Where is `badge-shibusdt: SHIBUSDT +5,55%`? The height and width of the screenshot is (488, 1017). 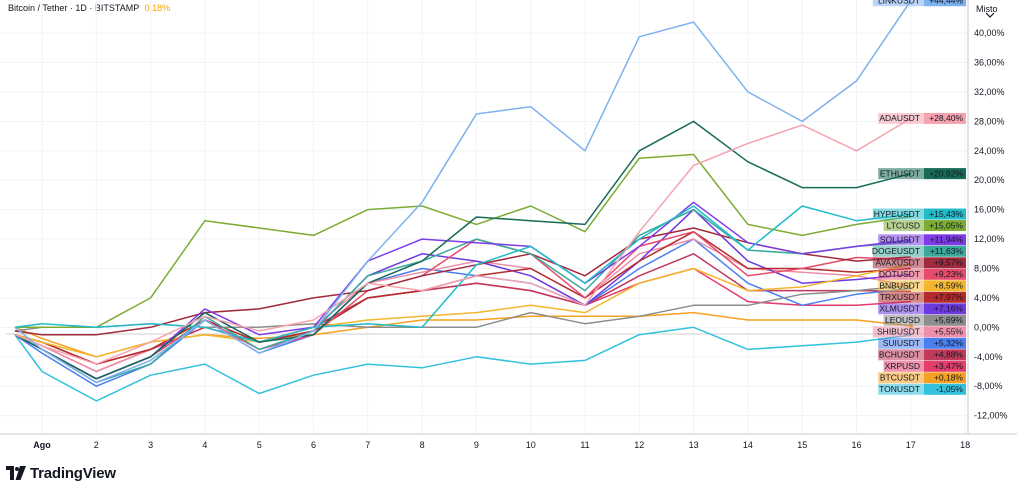 badge-shibusdt: SHIBUSDT +5,55% is located at coordinates (919, 332).